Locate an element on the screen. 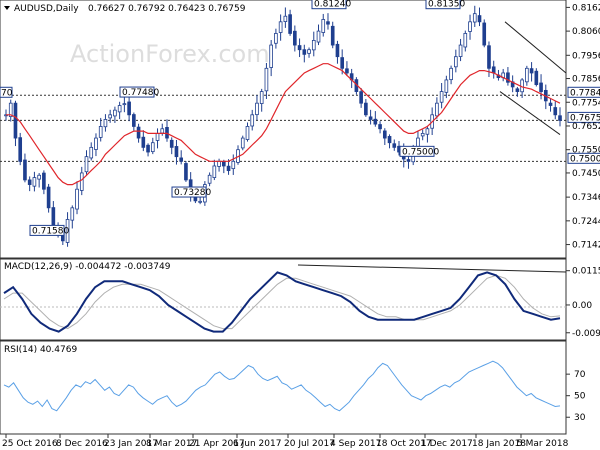 This screenshot has width=600, height=450. x-tick-label: 20 Jul 2017 is located at coordinates (309, 444).